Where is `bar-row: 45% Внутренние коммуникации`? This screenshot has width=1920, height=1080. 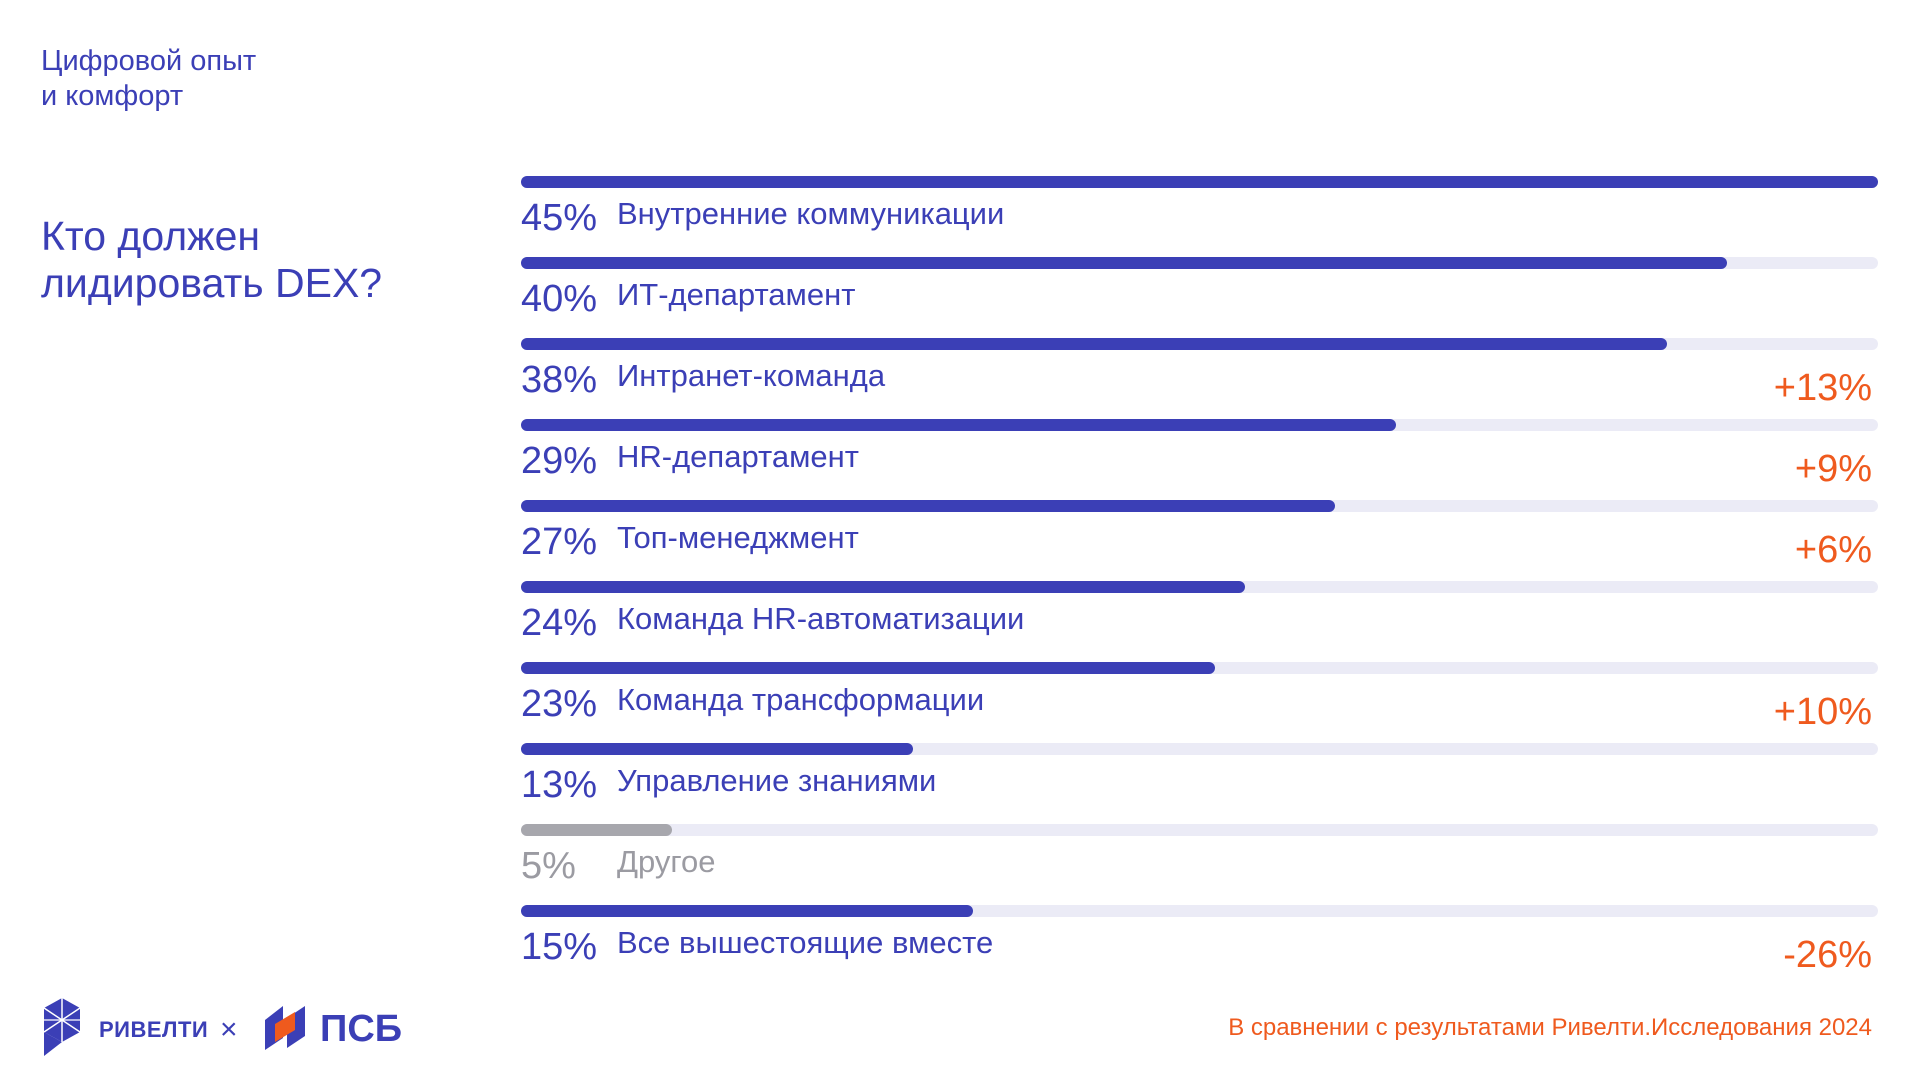 bar-row: 45% Внутренние коммуникации is located at coordinates (1199, 216).